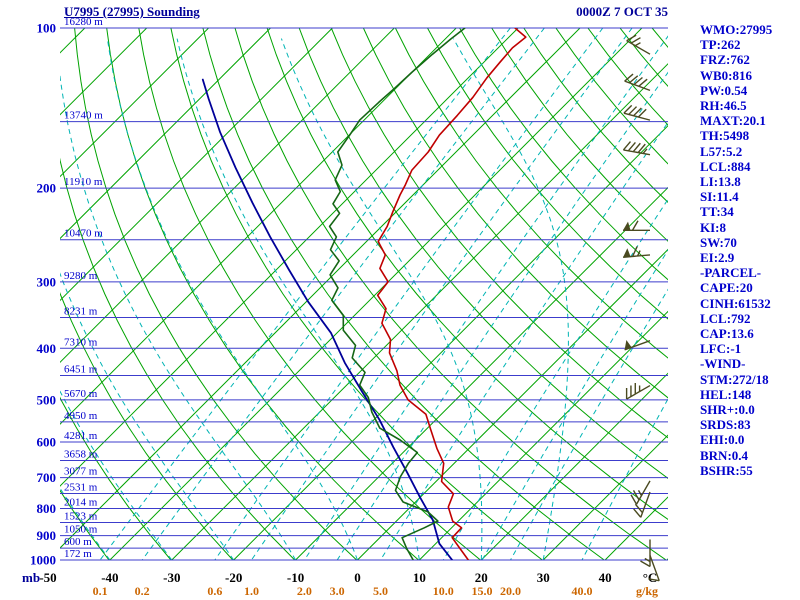  Describe the element at coordinates (543, 577) in the screenshot. I see `temperature-tick-label: 30` at that location.